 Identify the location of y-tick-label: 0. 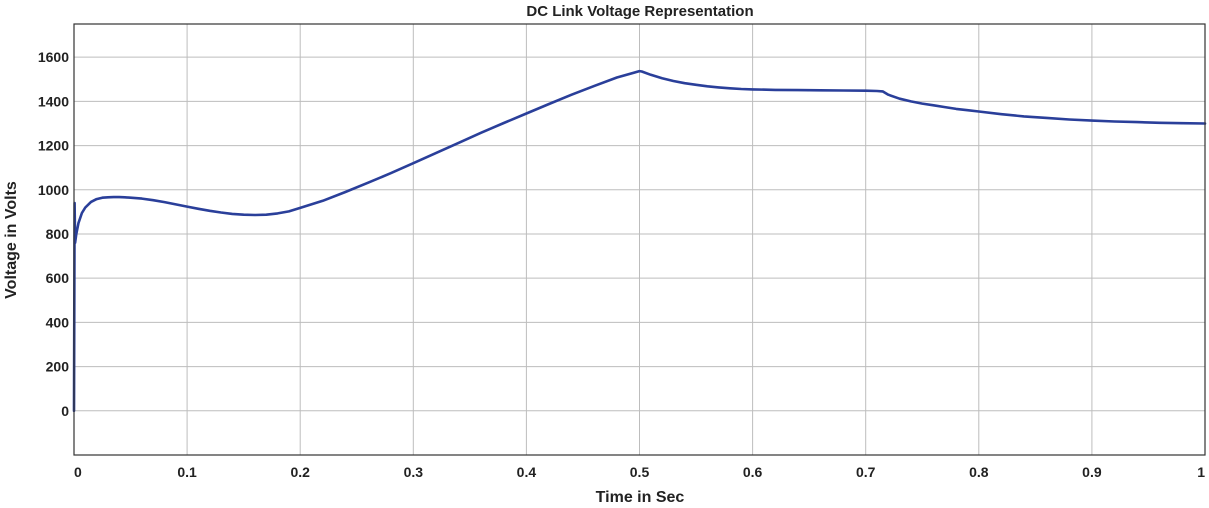
(65, 411).